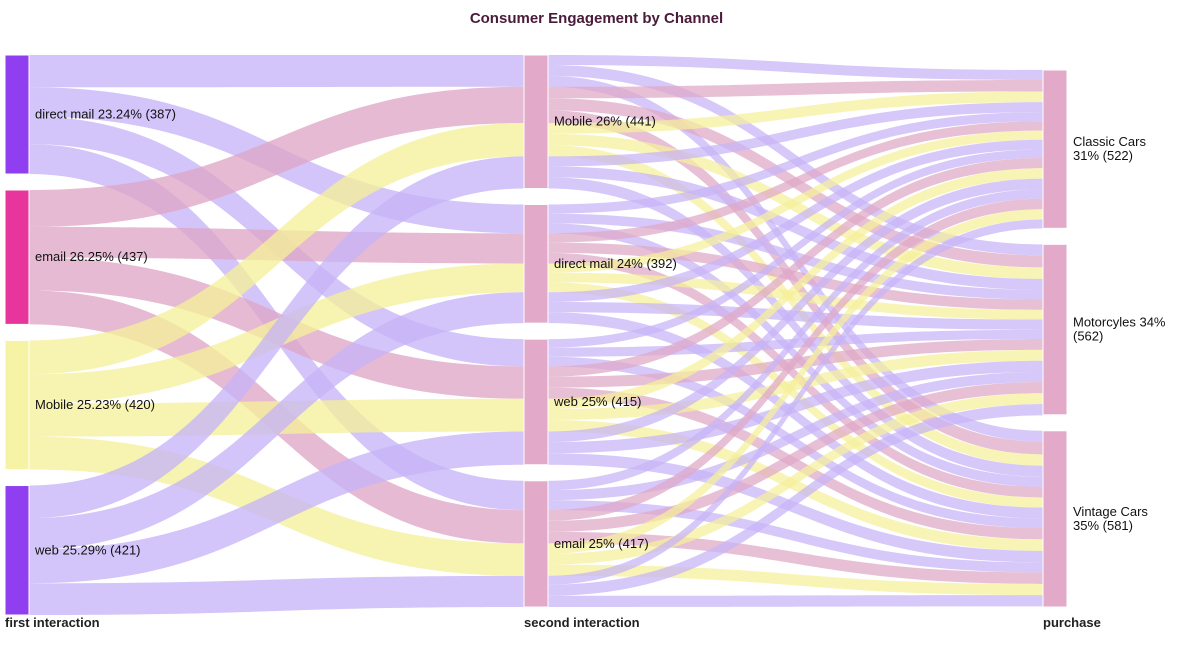 Image resolution: width=1193 pixels, height=668 pixels. Describe the element at coordinates (276, 156) in the screenshot. I see `link-f_em-s_mo` at that location.